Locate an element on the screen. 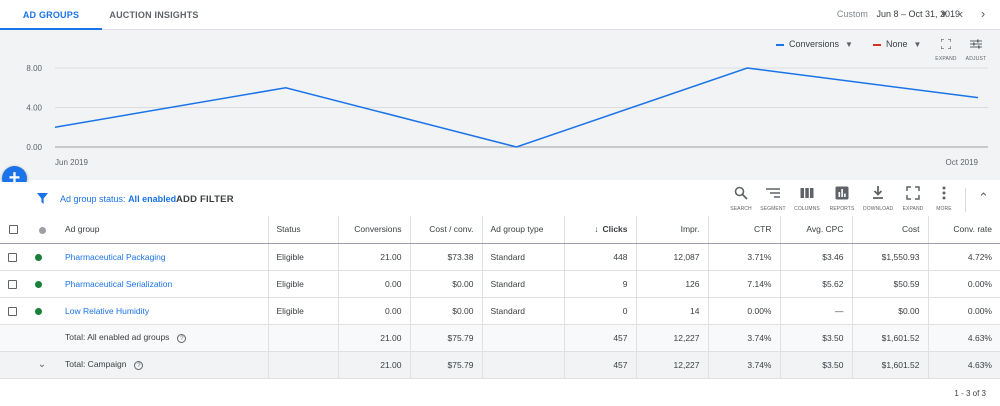 The height and width of the screenshot is (406, 1000). add-filter-button: ADD FILTER is located at coordinates (205, 199).